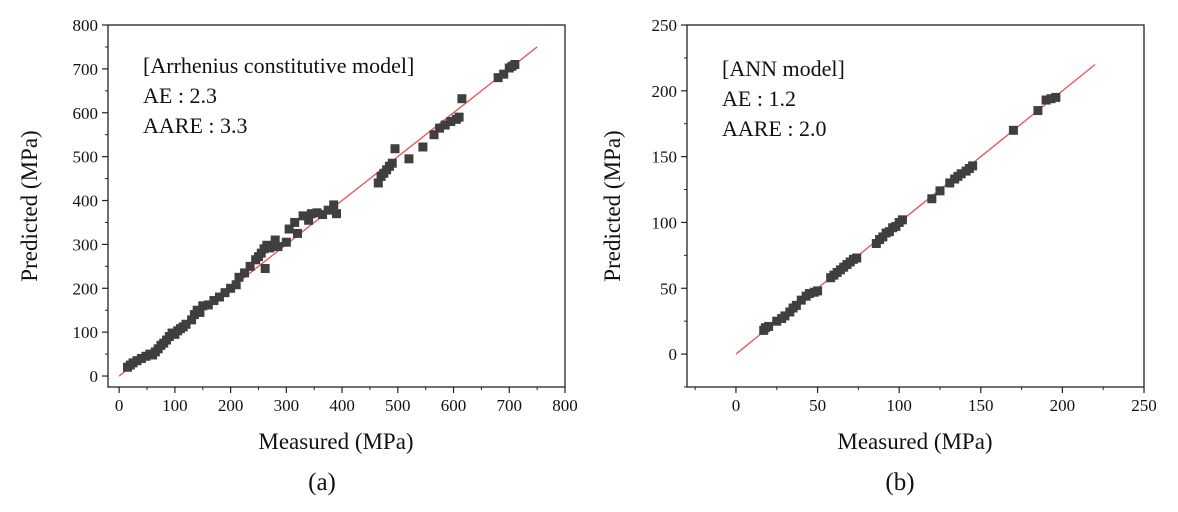  Describe the element at coordinates (86, 201) in the screenshot. I see `y-tick-label: 400` at that location.